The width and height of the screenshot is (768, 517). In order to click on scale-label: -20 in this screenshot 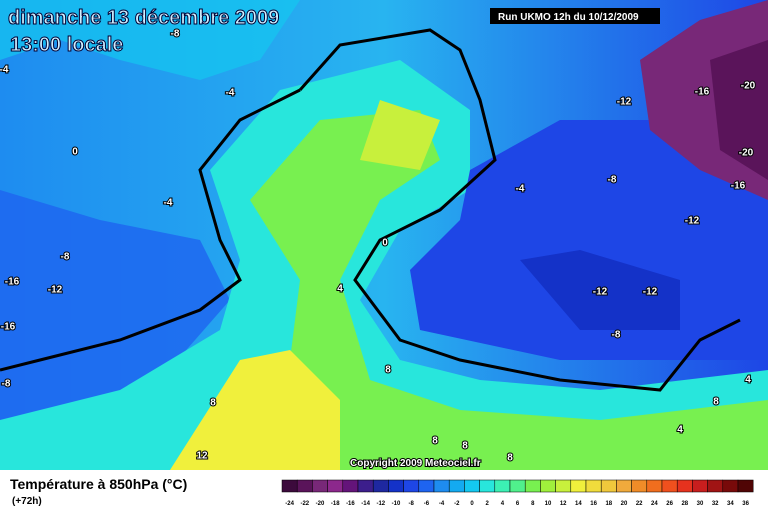, I will do `click(320, 504)`.